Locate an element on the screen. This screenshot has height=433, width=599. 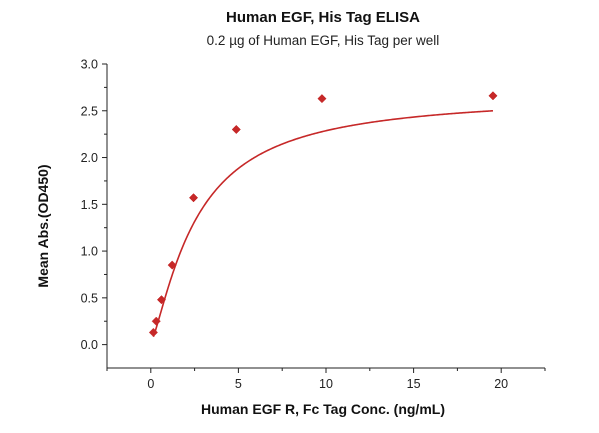
y-tick-label: 0.5 is located at coordinates (89, 298).